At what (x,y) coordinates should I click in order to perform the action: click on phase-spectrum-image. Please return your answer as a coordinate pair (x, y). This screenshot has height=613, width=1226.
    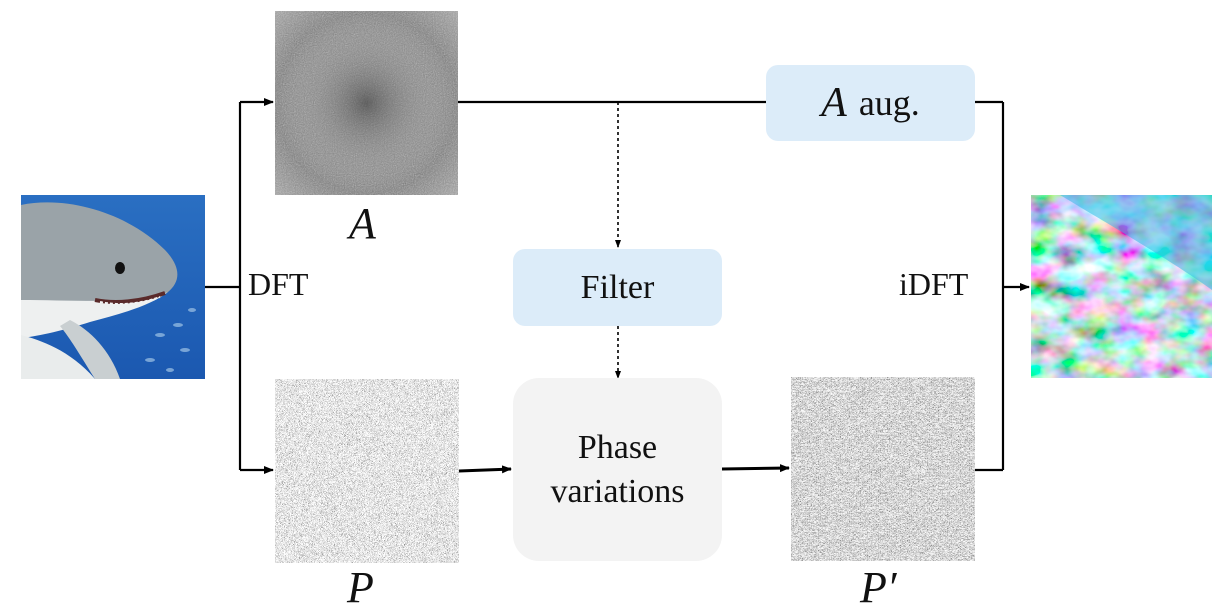
    Looking at the image, I should click on (367, 471).